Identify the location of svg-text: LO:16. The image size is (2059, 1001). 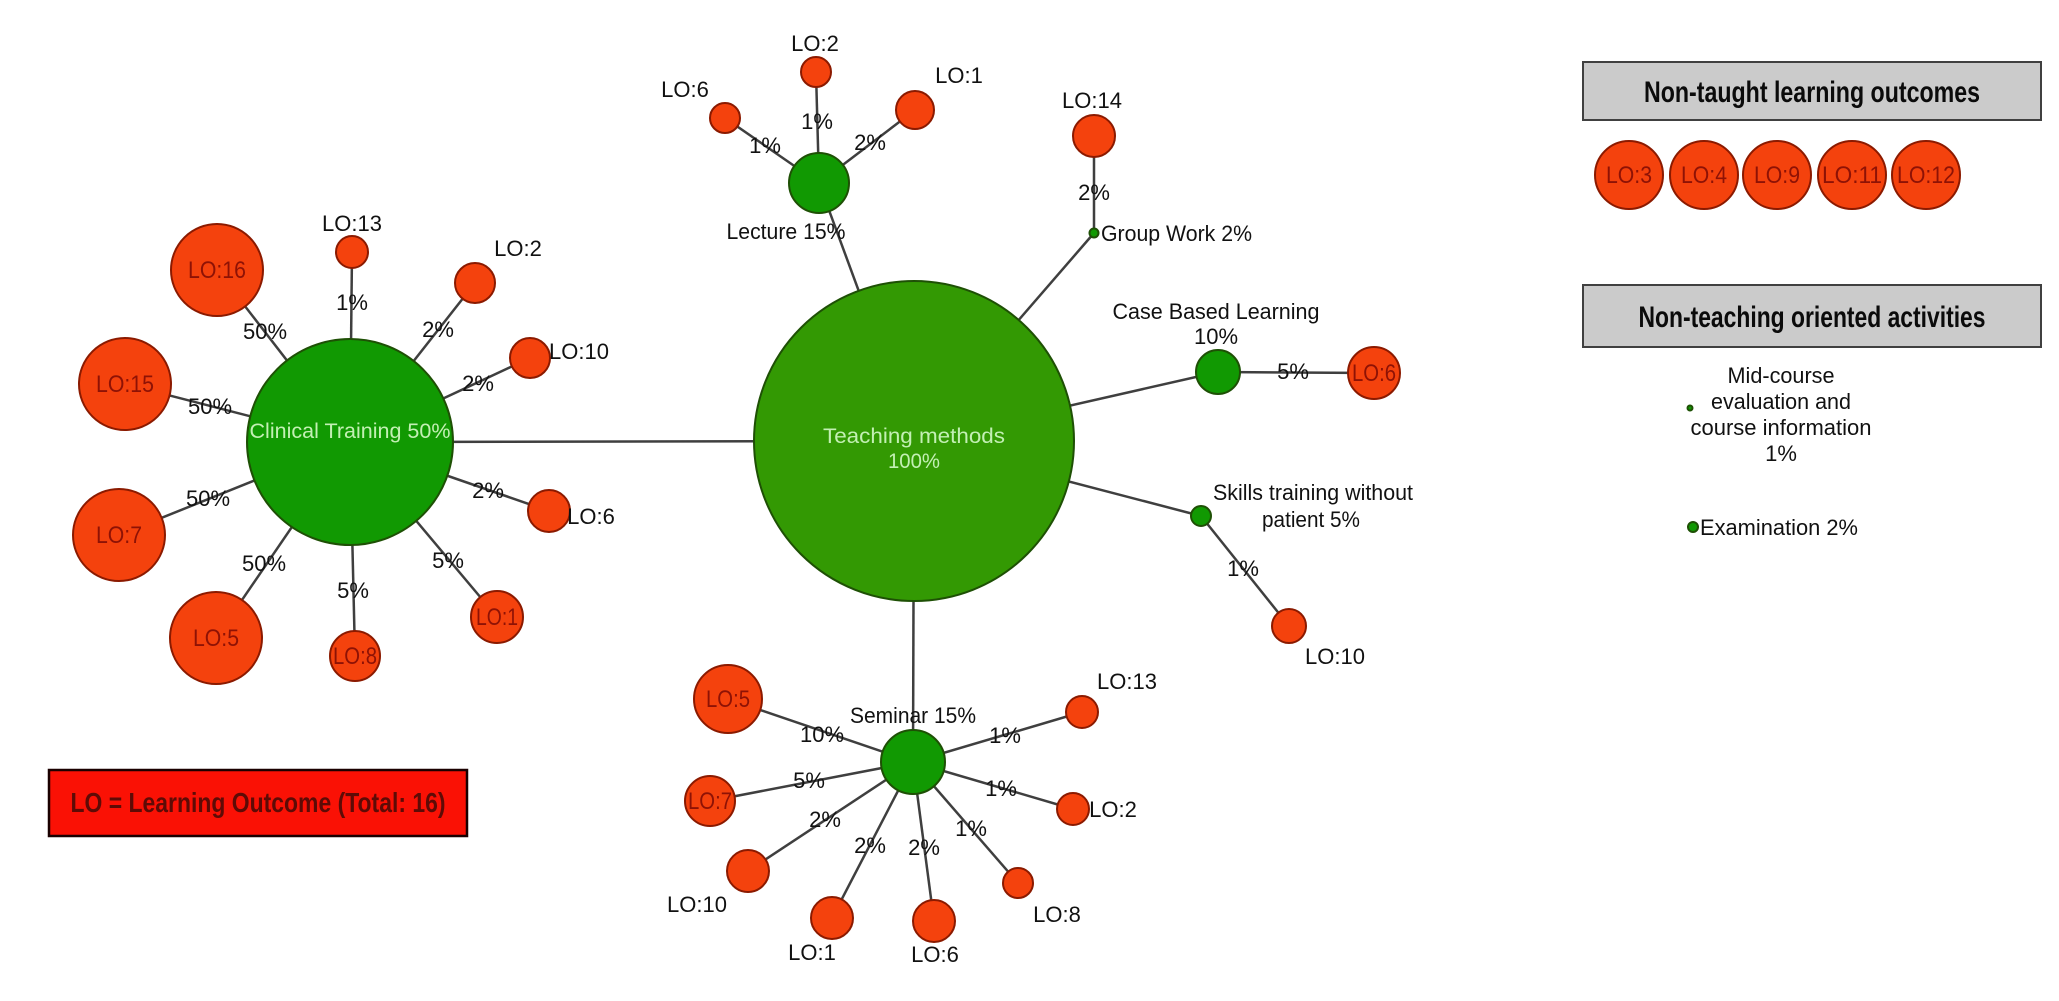
(217, 270).